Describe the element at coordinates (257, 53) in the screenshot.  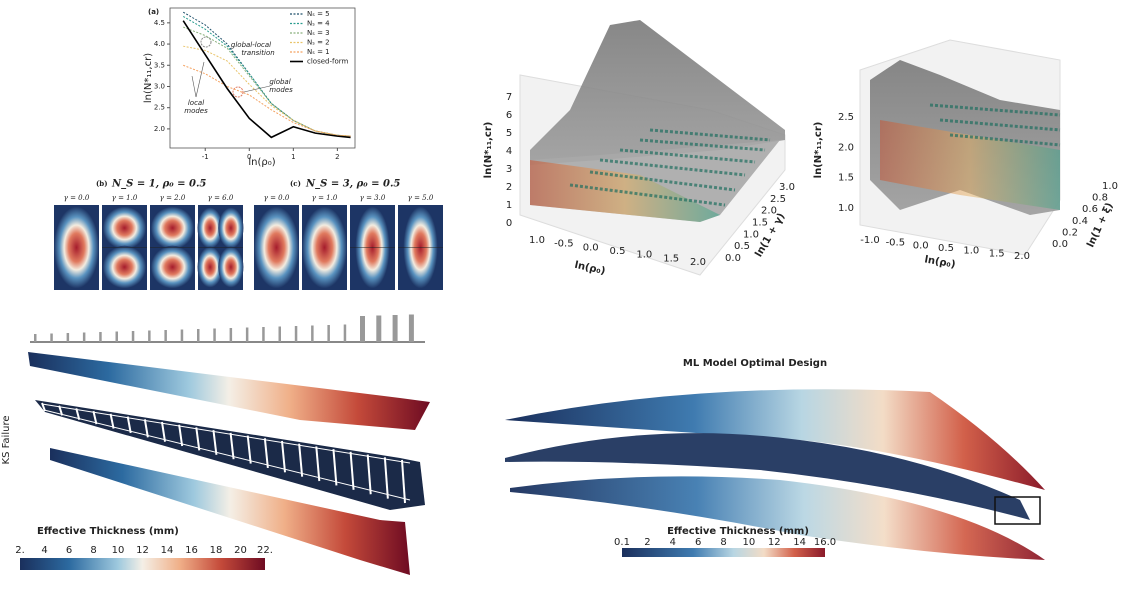
I see `annotation: transition` at that location.